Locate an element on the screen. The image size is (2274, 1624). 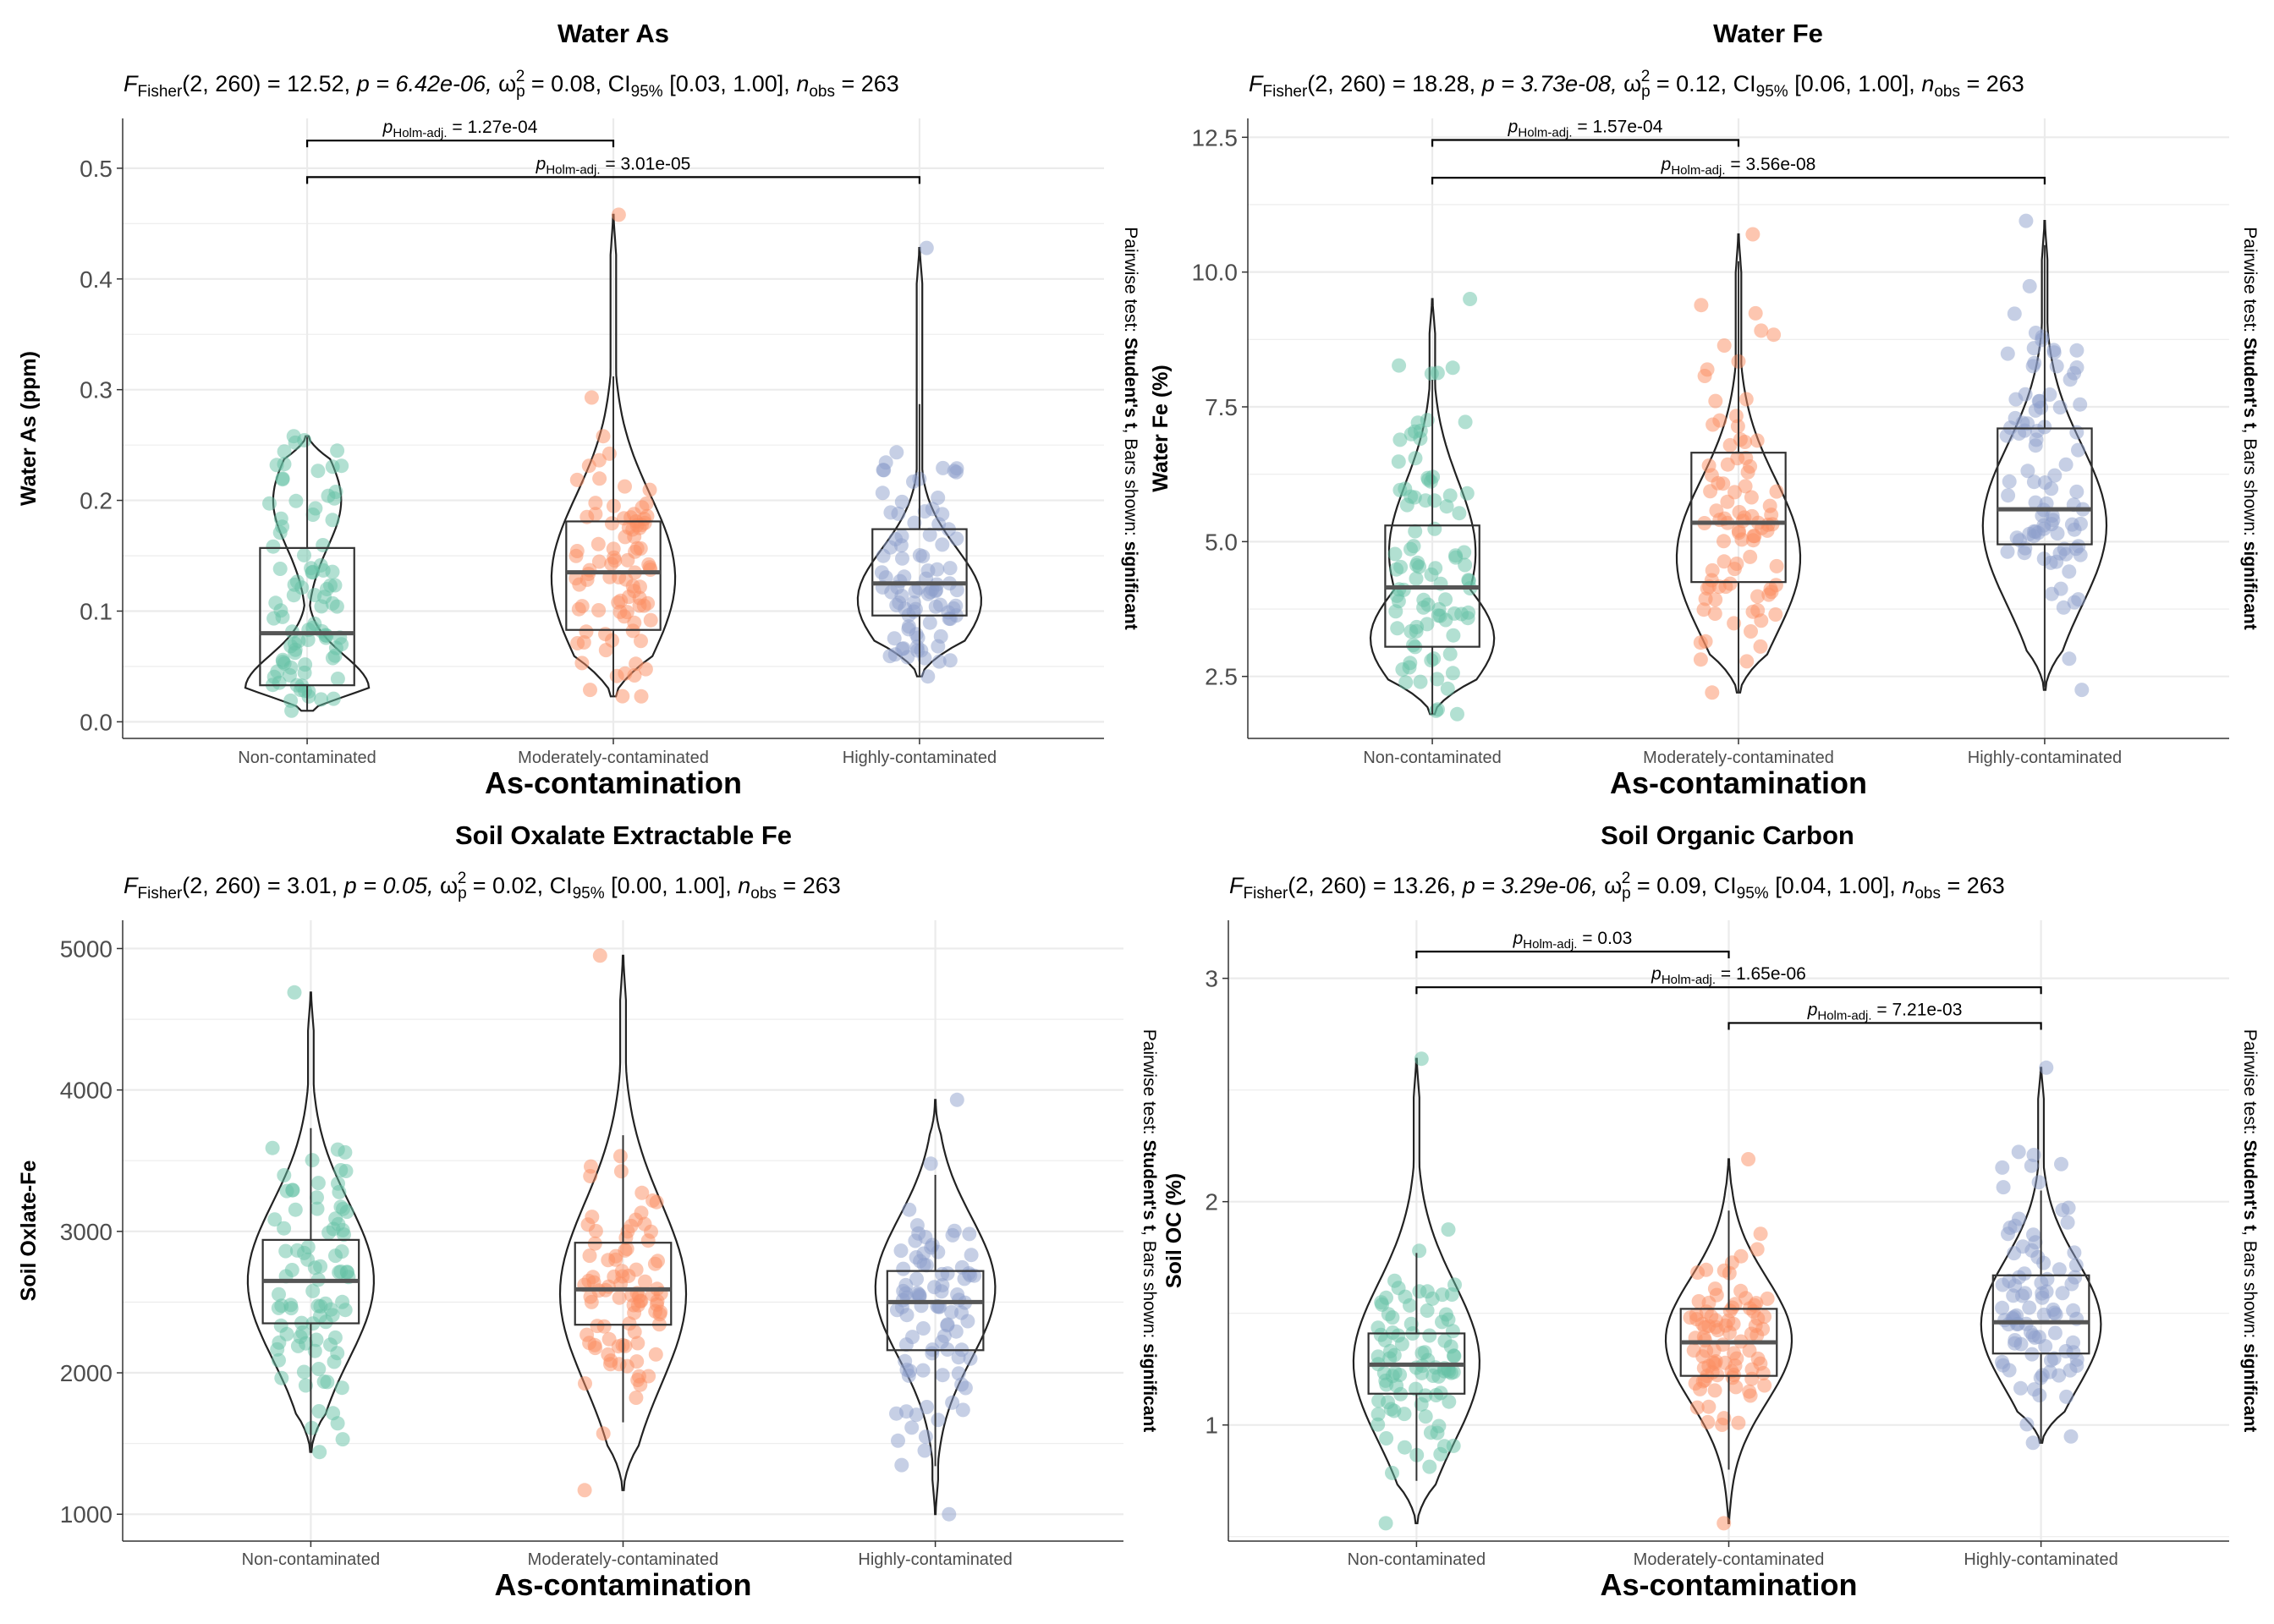
y-tick-label: 0.0 is located at coordinates (97, 722).